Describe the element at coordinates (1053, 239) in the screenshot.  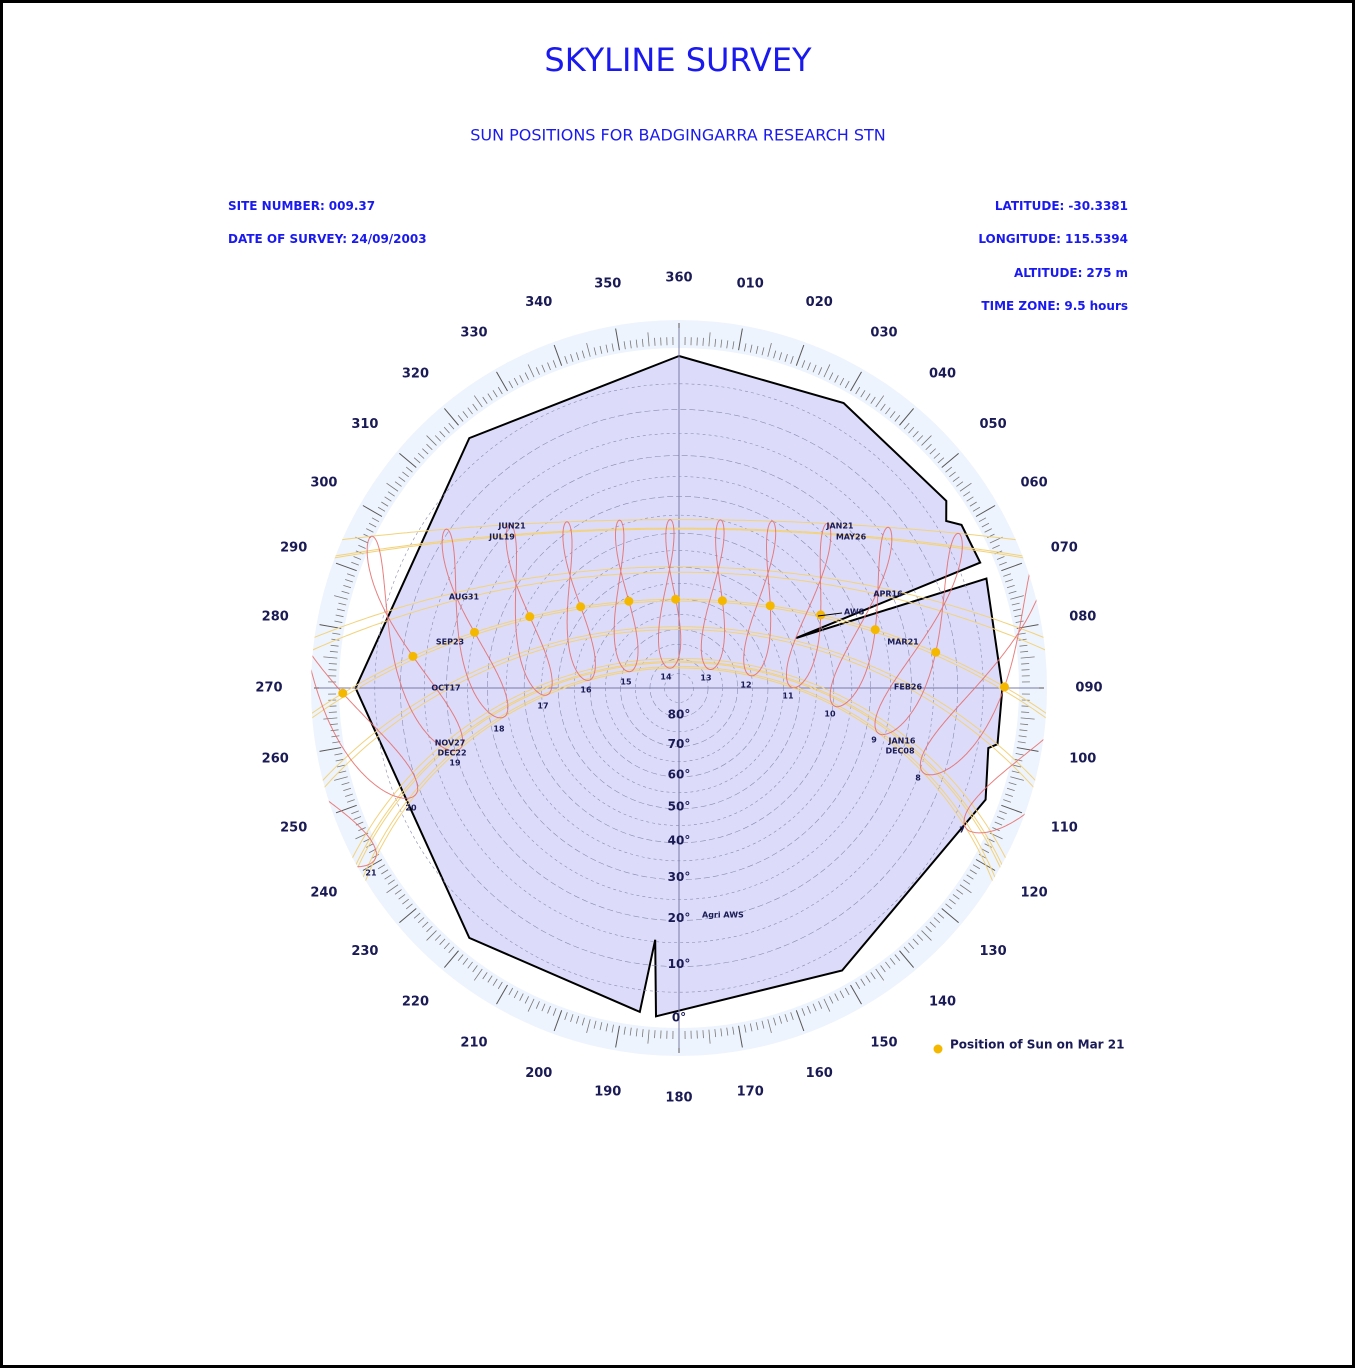
I see `longitude: LONGITUDE: 115.5394` at that location.